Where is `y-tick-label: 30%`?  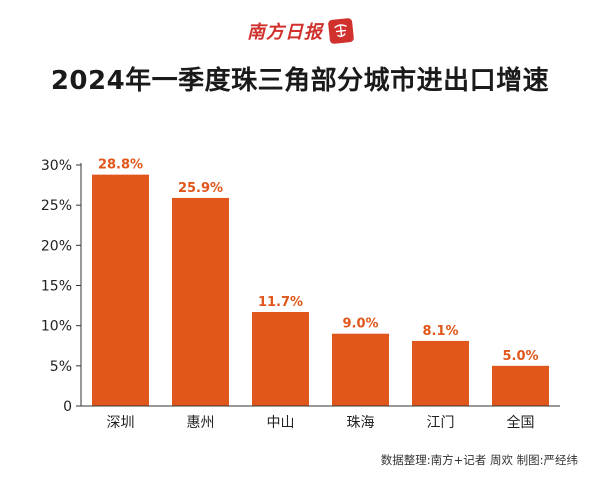 y-tick-label: 30% is located at coordinates (56, 166).